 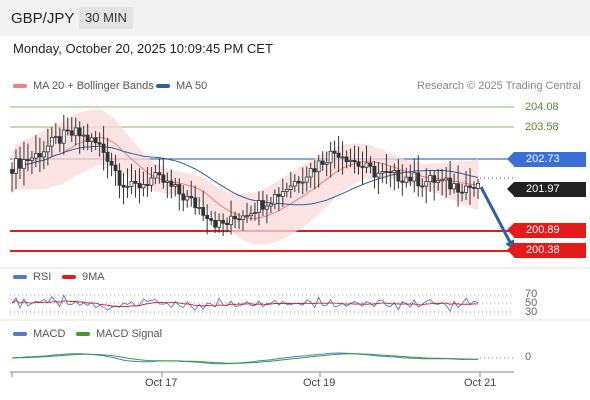 What do you see at coordinates (93, 277) in the screenshot?
I see `legend-rsi-ma-label: 9MA` at bounding box center [93, 277].